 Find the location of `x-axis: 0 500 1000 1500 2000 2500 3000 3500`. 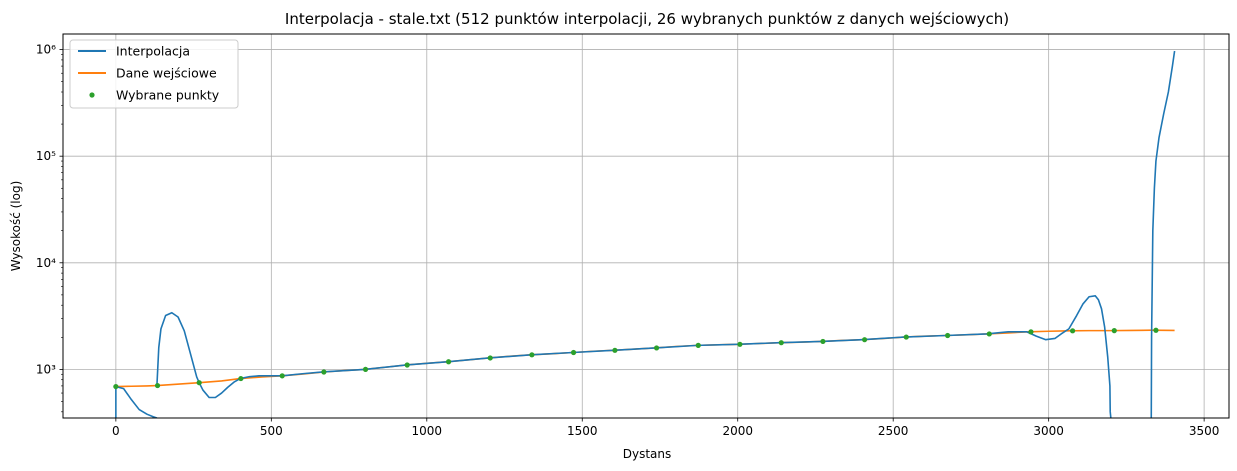

x-axis: 0 500 1000 1500 2000 2500 3000 3500 is located at coordinates (665, 428).